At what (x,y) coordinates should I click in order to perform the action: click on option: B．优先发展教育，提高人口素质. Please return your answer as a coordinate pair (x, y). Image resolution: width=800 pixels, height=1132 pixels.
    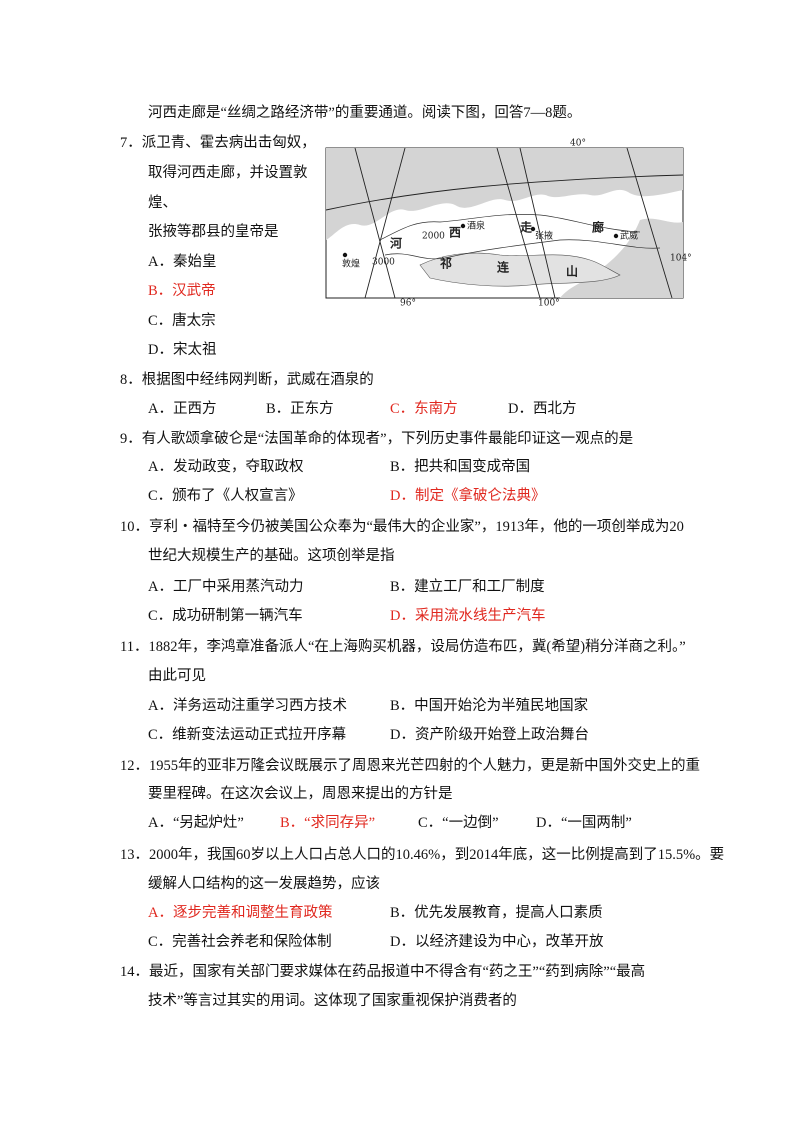
    Looking at the image, I should click on (496, 913).